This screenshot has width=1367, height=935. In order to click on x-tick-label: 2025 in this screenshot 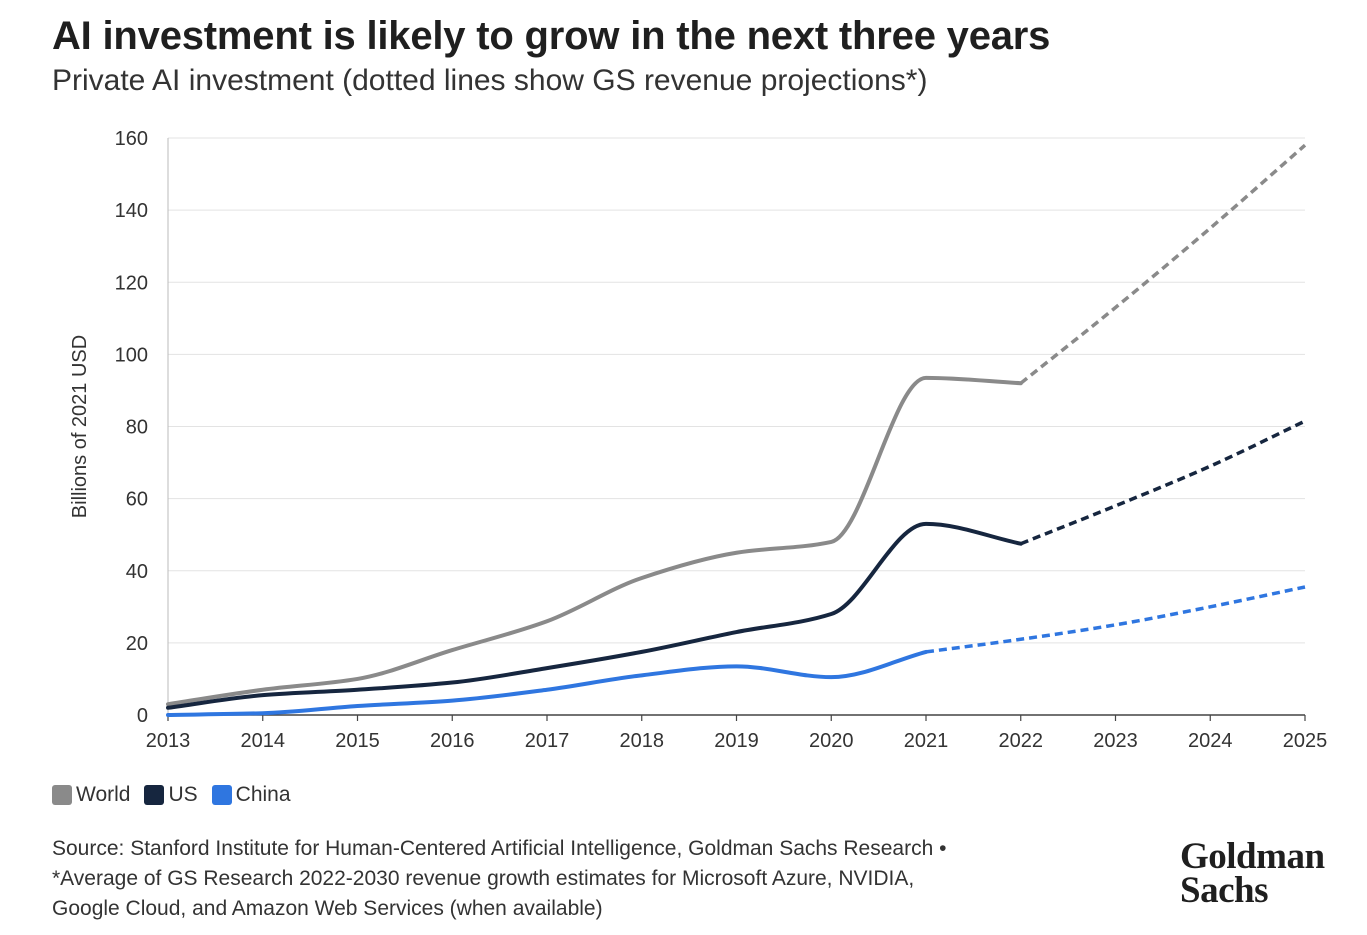, I will do `click(1305, 741)`.